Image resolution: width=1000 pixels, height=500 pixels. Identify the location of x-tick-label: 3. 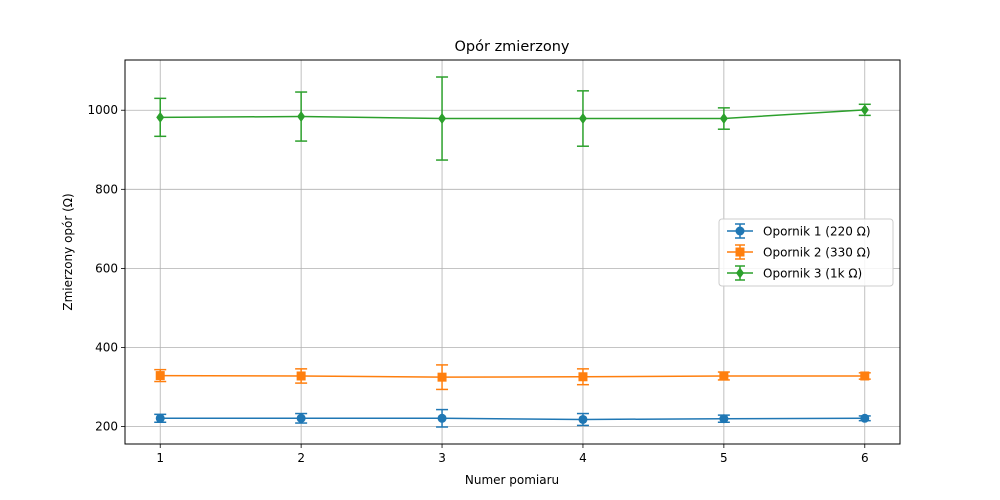
(442, 458).